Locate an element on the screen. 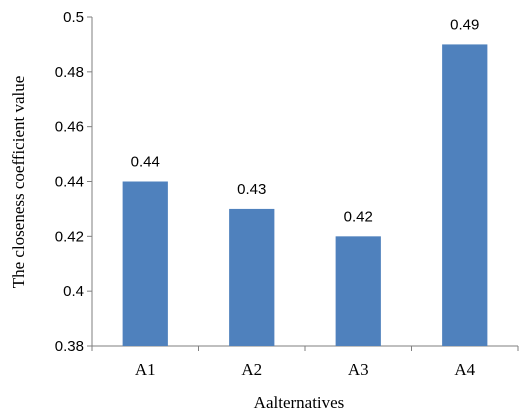 The width and height of the screenshot is (524, 415). y-tick-label: 0.42 is located at coordinates (69, 236).